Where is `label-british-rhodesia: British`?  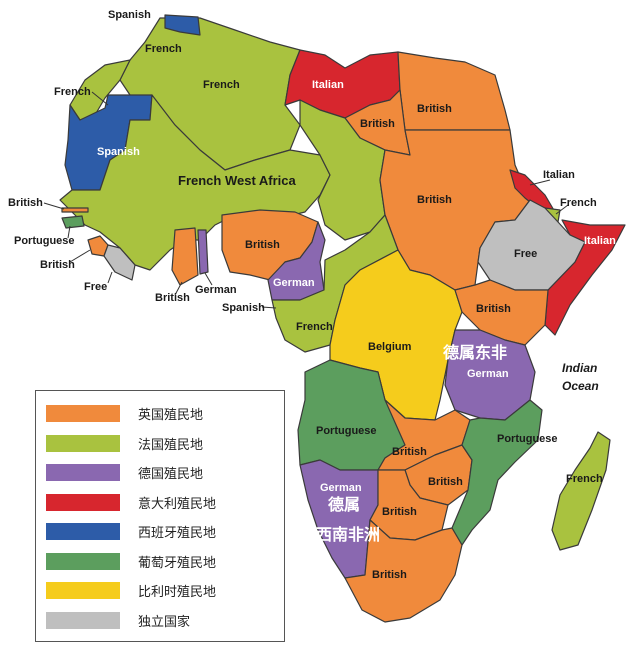
label-british-rhodesia: British is located at coordinates (409, 452).